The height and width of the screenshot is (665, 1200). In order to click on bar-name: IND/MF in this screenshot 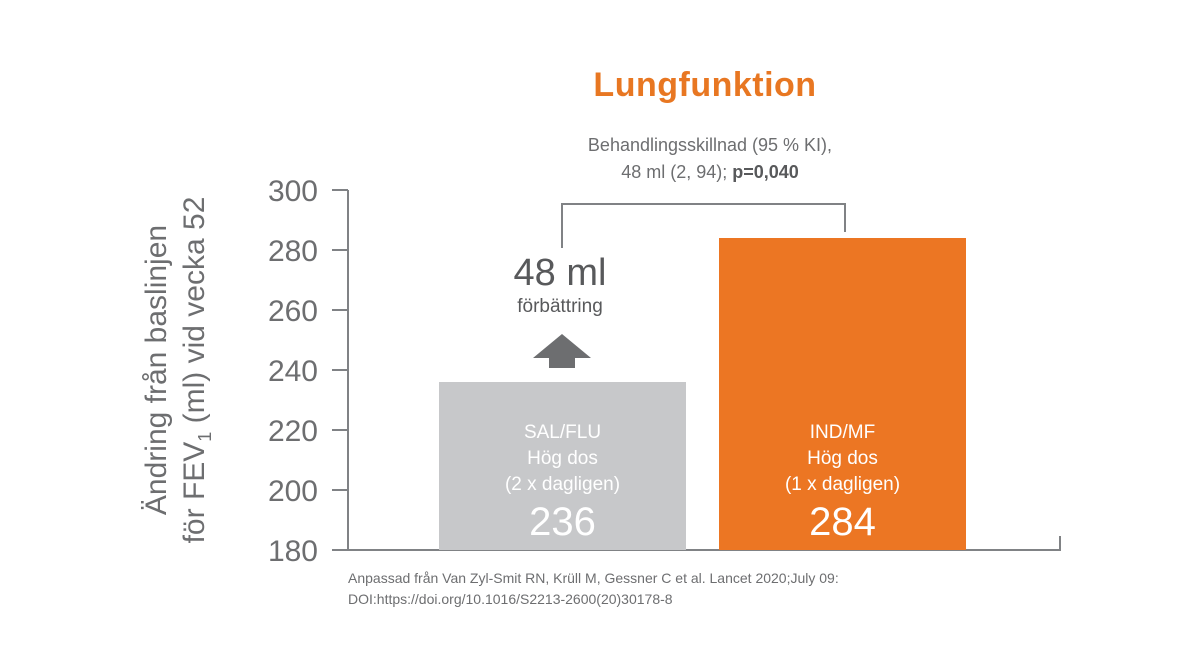, I will do `click(842, 432)`.